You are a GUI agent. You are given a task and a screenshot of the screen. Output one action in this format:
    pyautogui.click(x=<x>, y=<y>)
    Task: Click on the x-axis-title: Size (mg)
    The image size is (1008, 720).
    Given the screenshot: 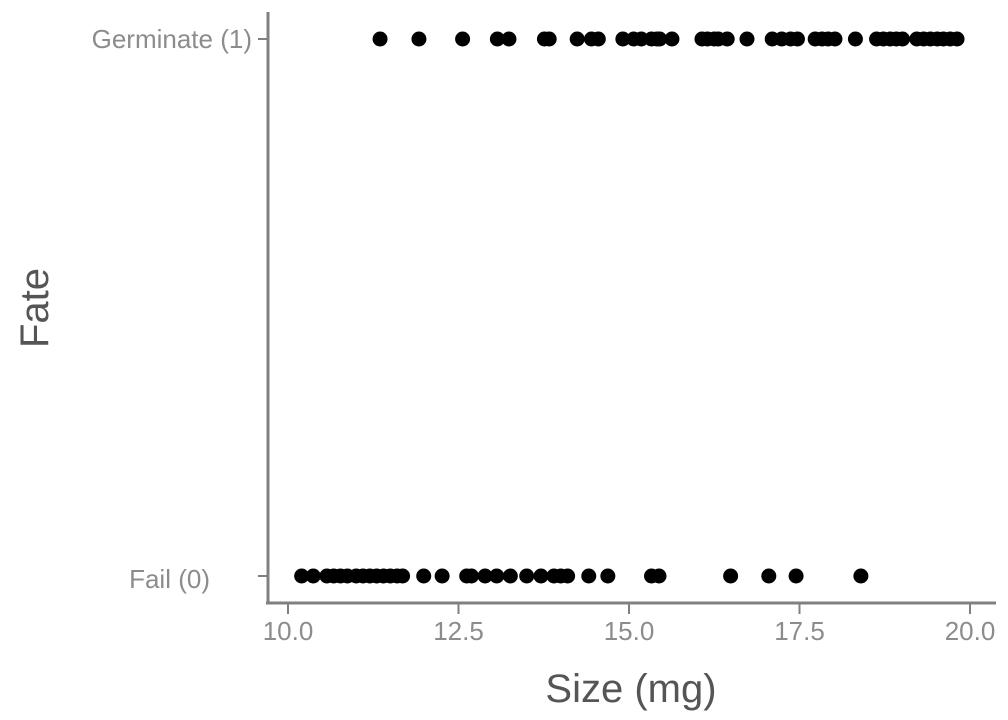 What is the action you would take?
    pyautogui.click(x=630, y=689)
    